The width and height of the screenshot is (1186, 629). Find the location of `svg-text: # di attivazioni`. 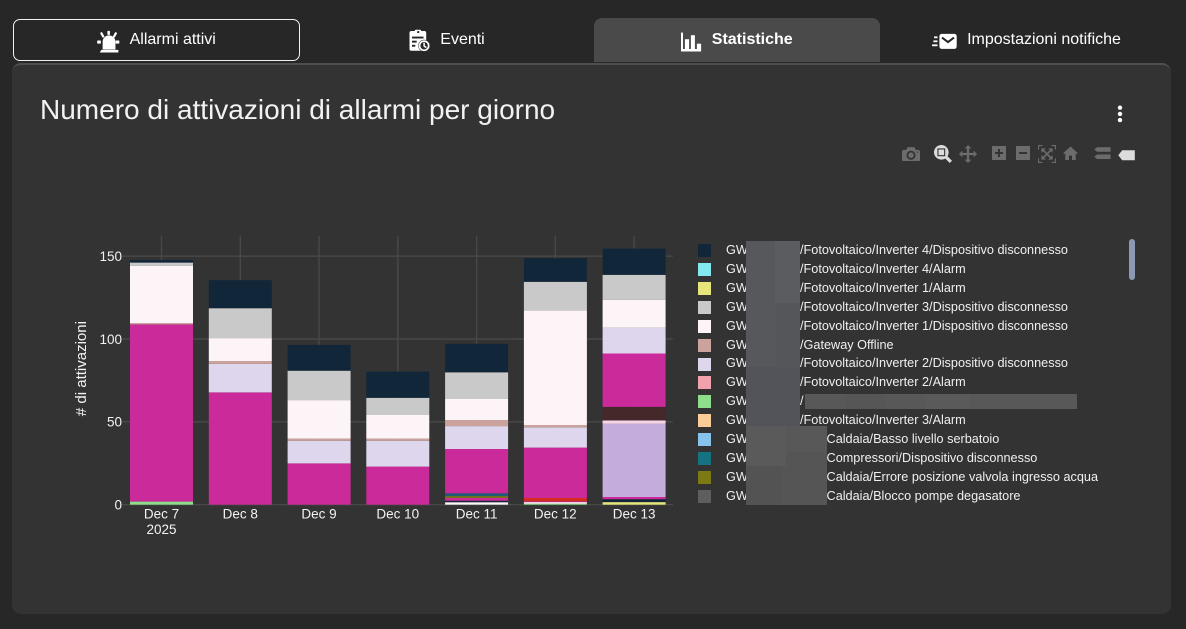

svg-text: # di attivazioni is located at coordinates (81, 368).